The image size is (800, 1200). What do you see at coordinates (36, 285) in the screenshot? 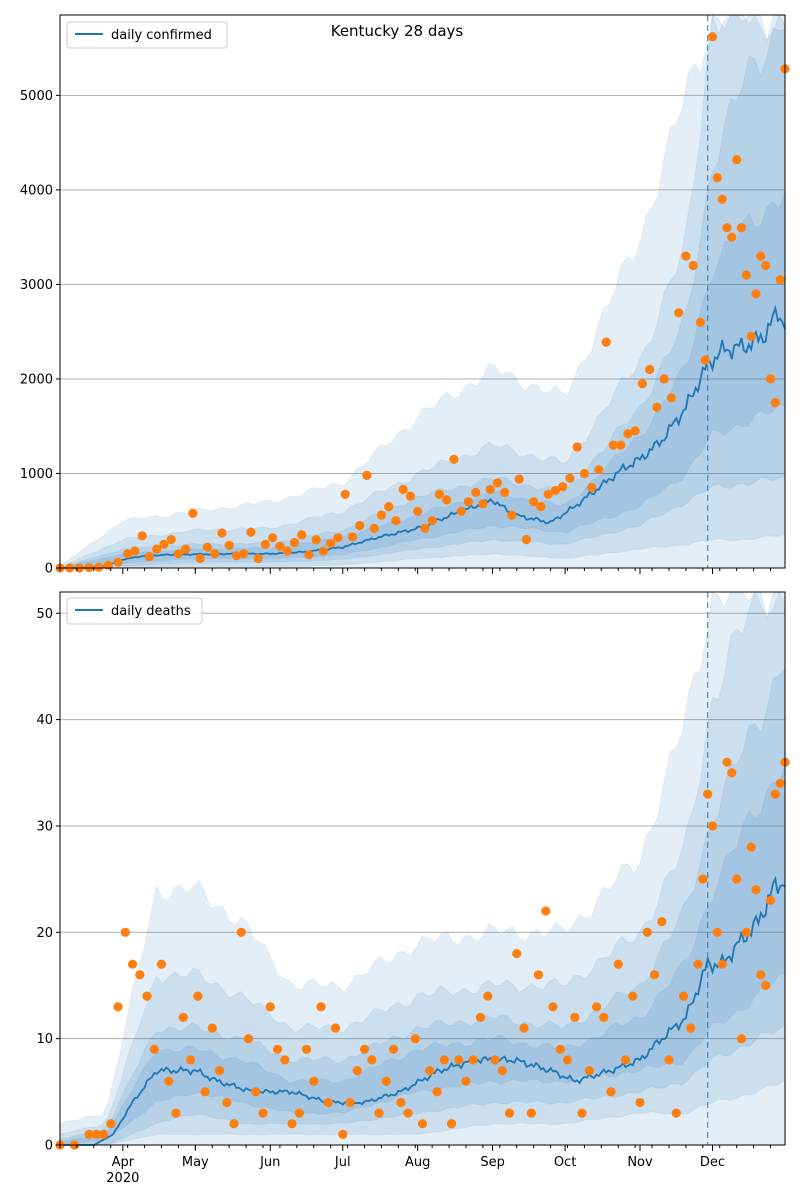
I see `y-tick-label: 3000` at bounding box center [36, 285].